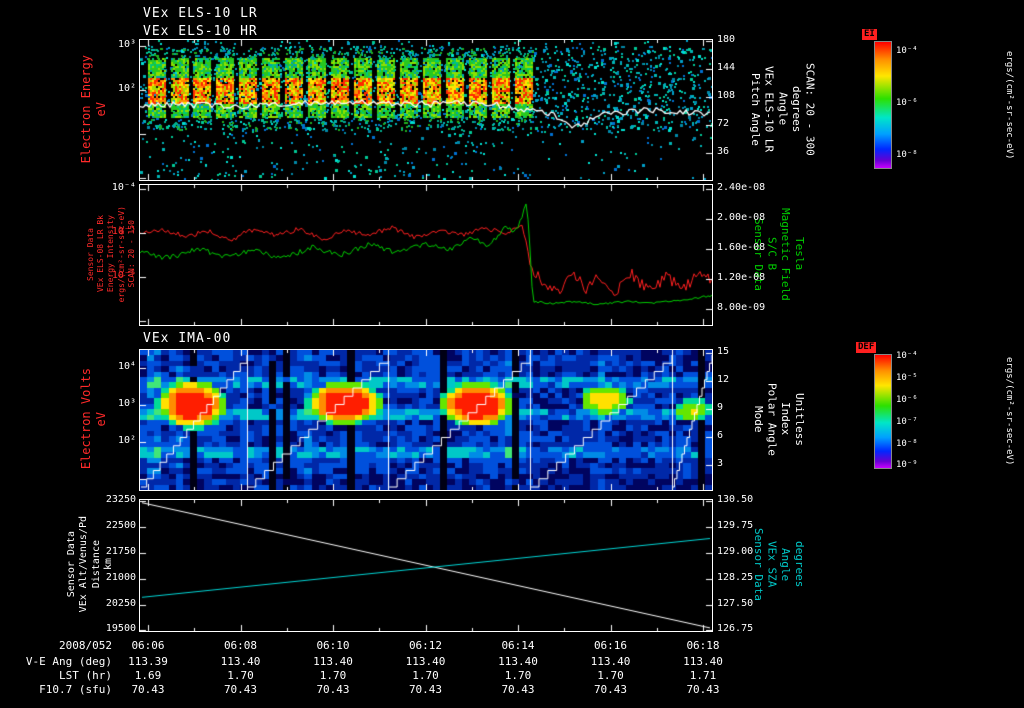  What do you see at coordinates (123, 231) in the screenshot?
I see `tick-label: 10⁻⁵` at bounding box center [123, 231].